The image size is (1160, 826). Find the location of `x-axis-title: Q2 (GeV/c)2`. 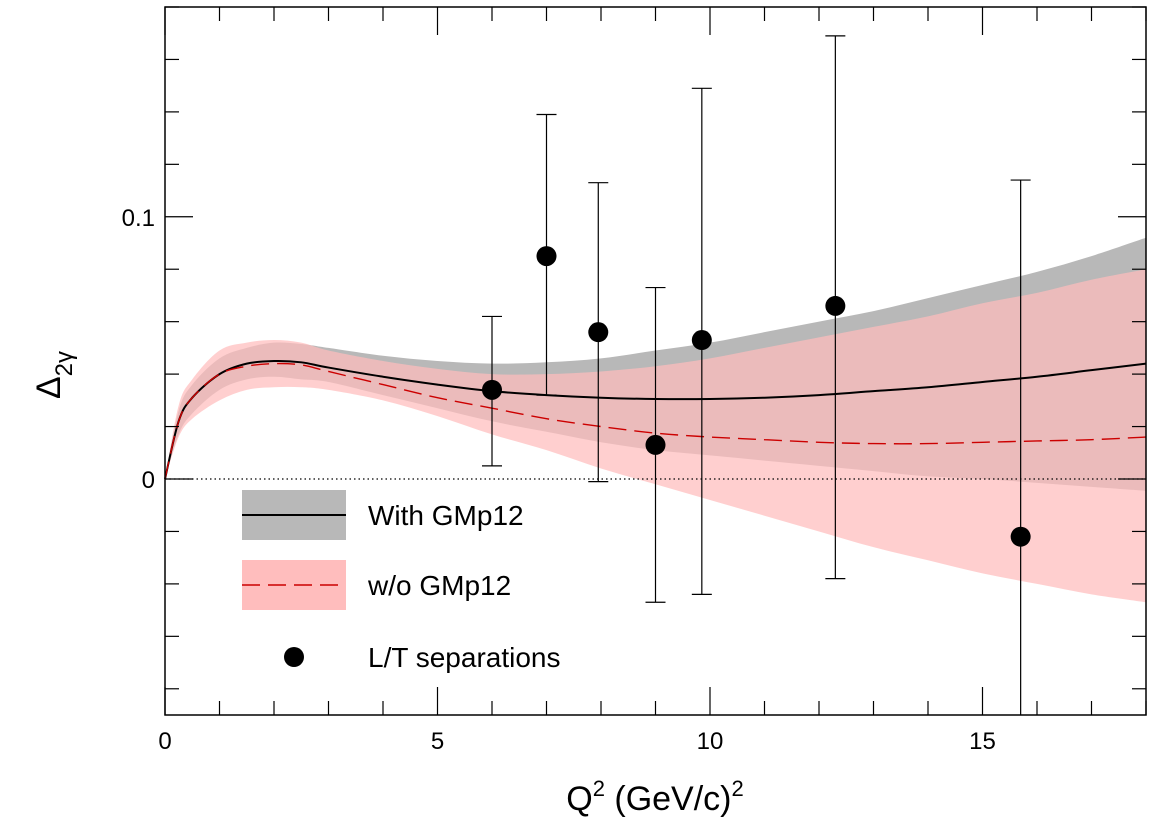

x-axis-title: Q2 (GeV/c)2 is located at coordinates (655, 797).